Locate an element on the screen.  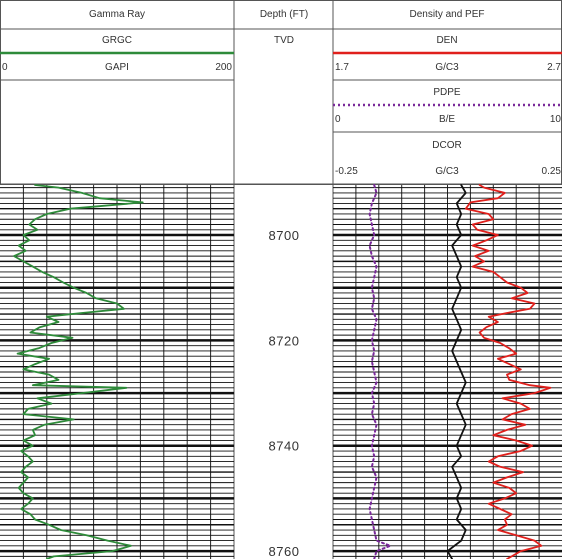
dcor-unit: G/C3 is located at coordinates (447, 171).